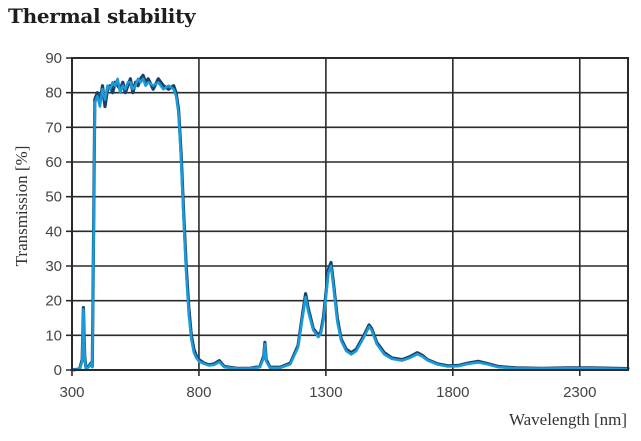  What do you see at coordinates (53, 127) in the screenshot?
I see `y-tick-label: 70` at bounding box center [53, 127].